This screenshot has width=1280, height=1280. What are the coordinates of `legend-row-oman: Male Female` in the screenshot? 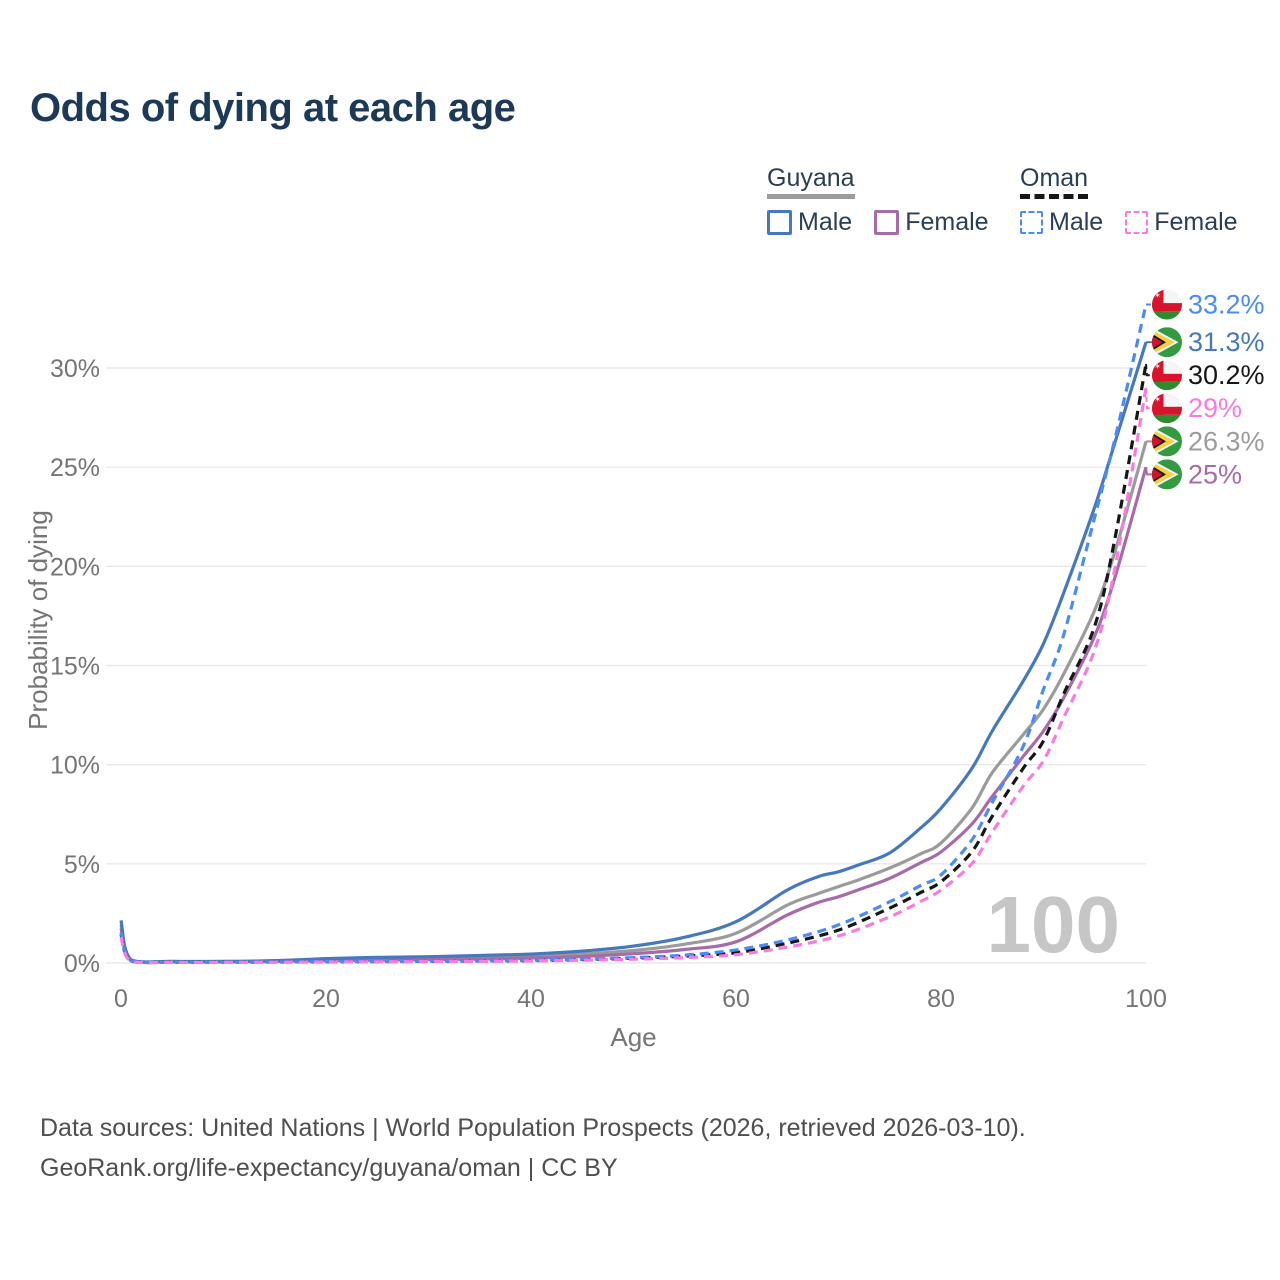 It's located at (1140, 222).